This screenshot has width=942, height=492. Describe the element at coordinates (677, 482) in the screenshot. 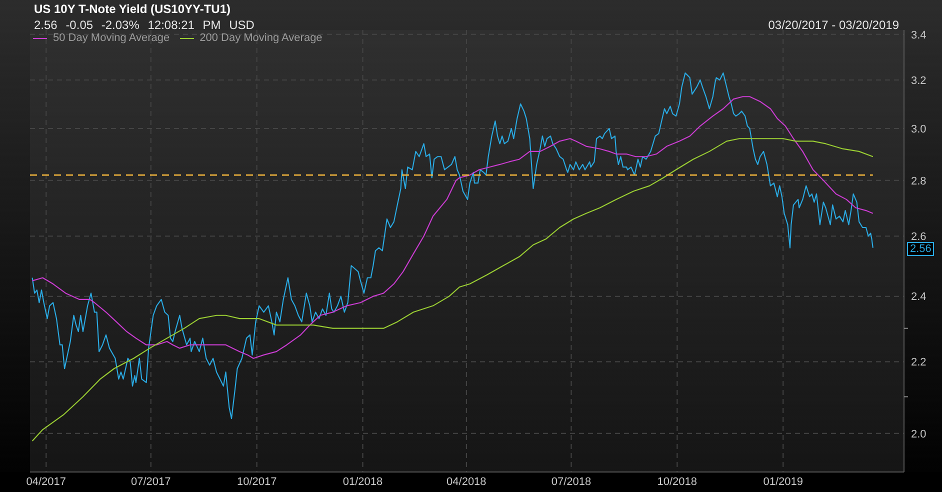

I see `x-tick-label: 10/2018` at that location.